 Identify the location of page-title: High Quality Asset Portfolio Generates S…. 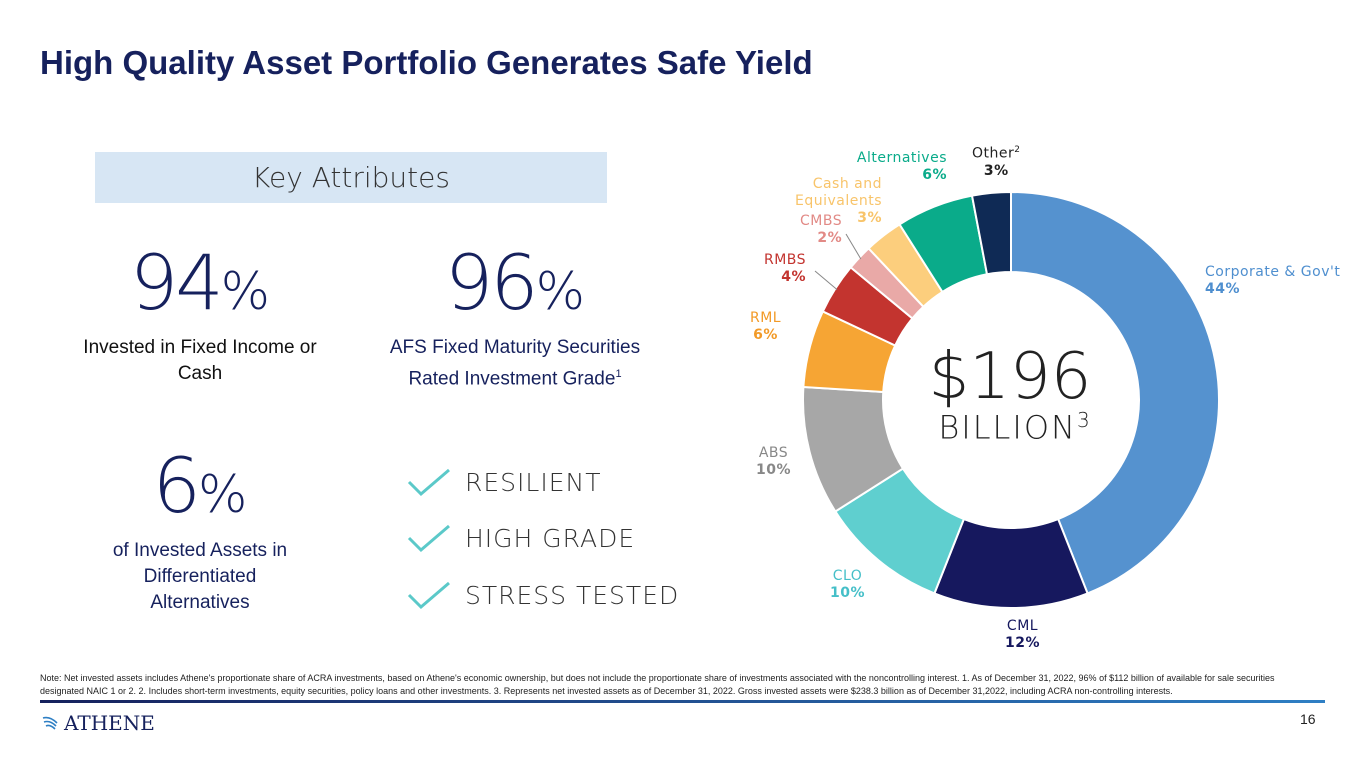
(426, 62).